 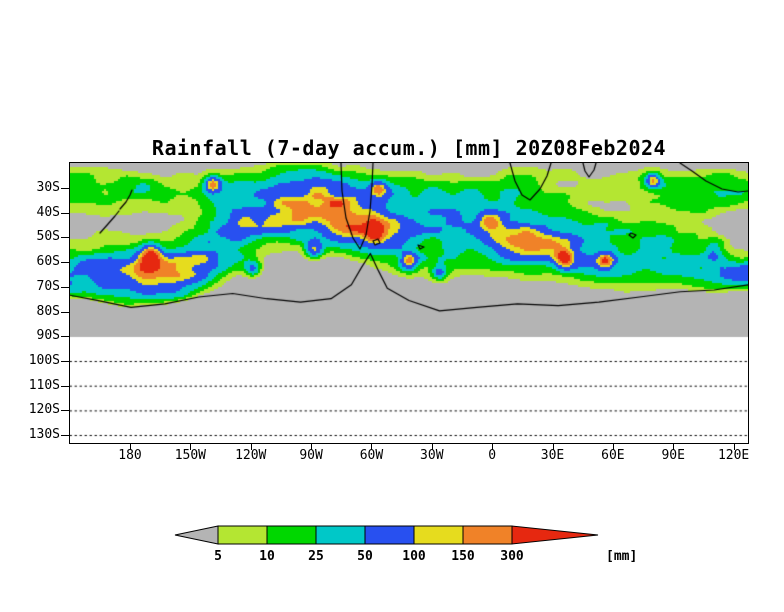 What do you see at coordinates (44, 385) in the screenshot?
I see `y-tick-label: 110S` at bounding box center [44, 385].